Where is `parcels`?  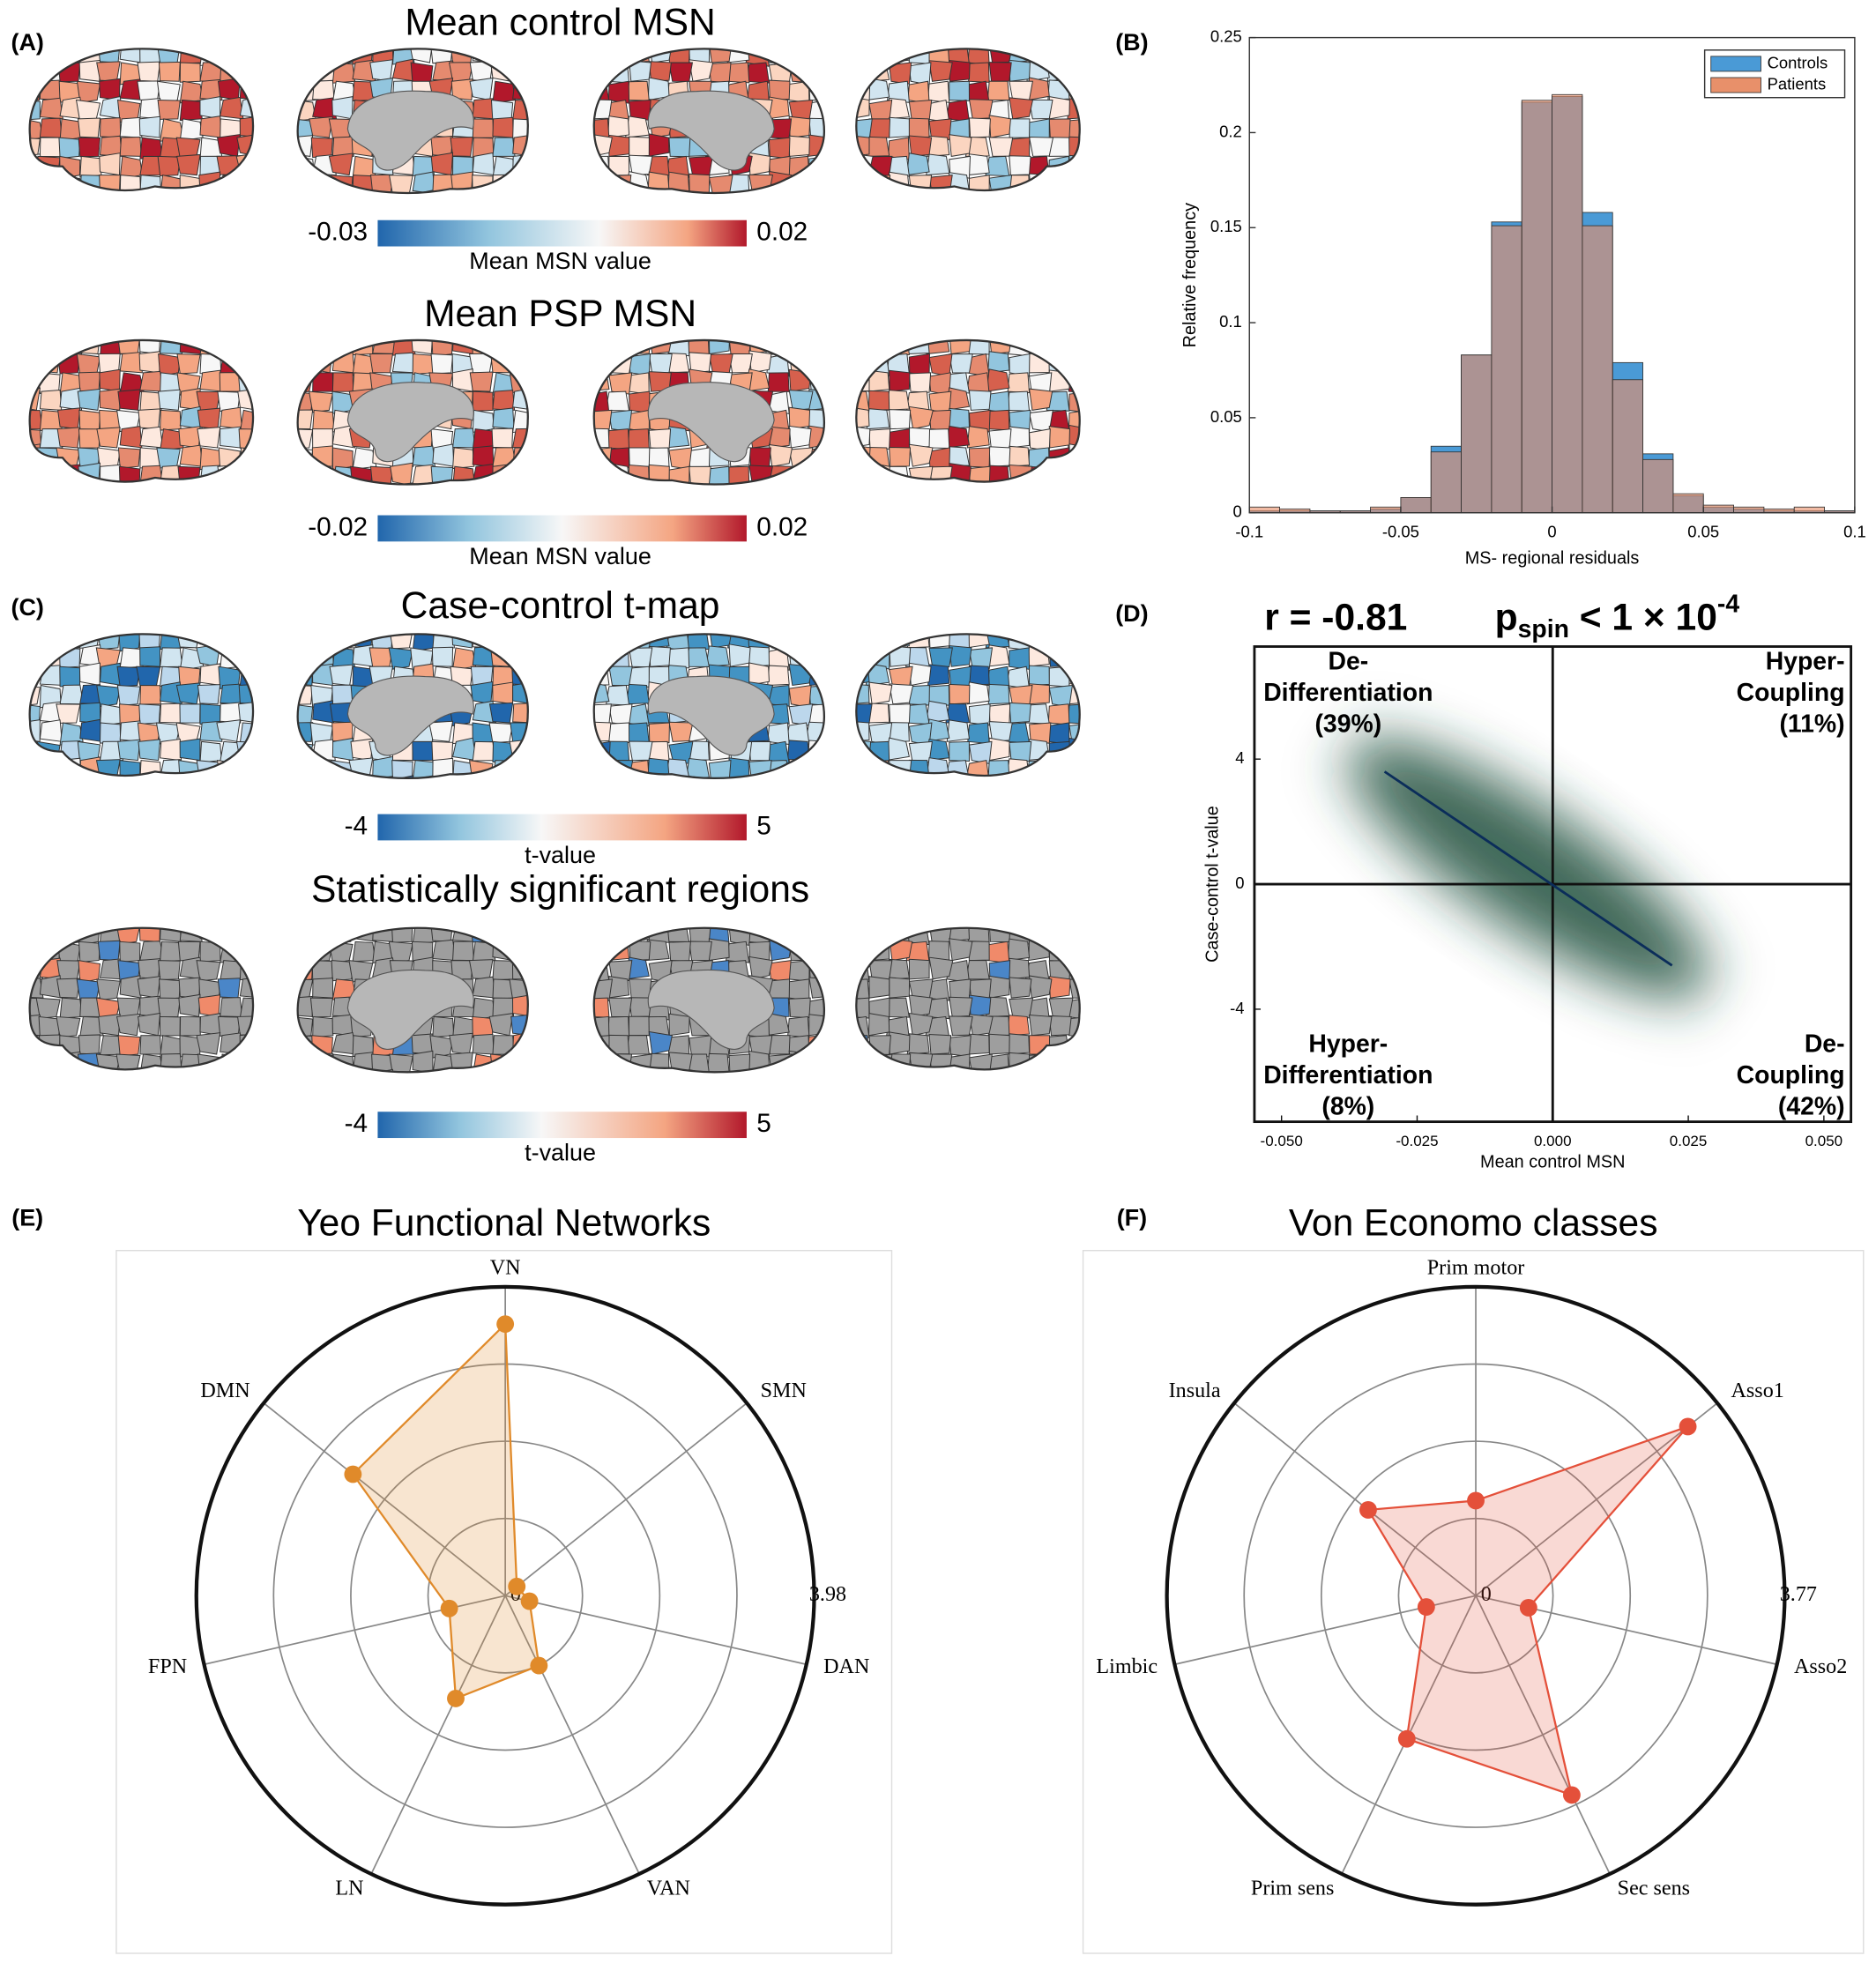
parcels is located at coordinates (968, 717).